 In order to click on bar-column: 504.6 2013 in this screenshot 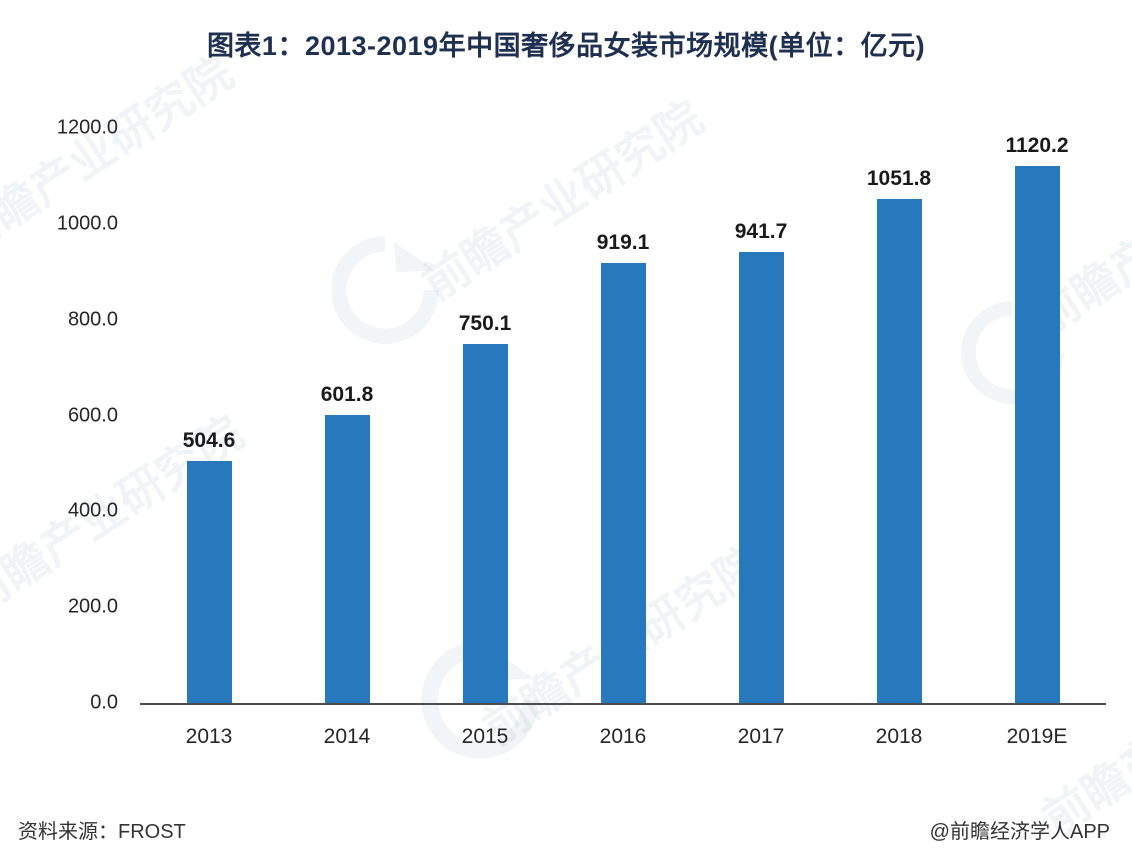, I will do `click(209, 438)`.